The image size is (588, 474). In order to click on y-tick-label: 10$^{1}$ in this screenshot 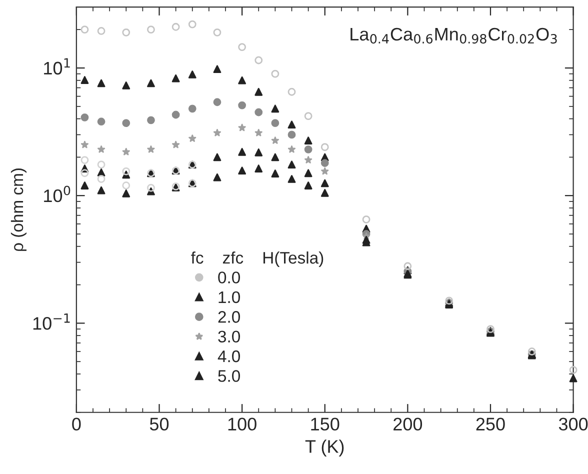, I will do `click(57, 66)`.